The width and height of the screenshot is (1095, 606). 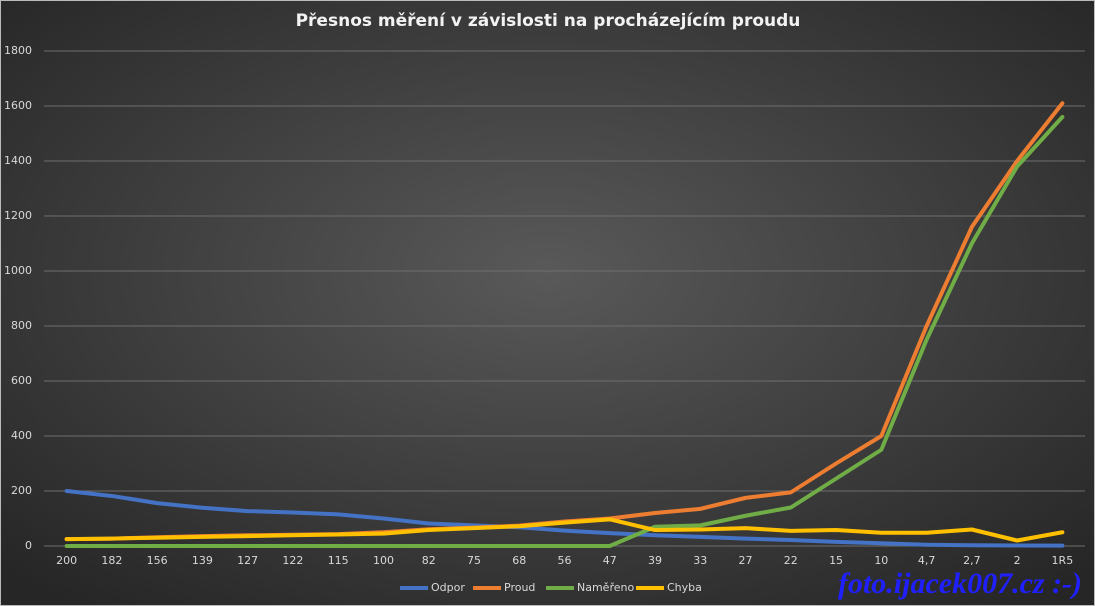 I want to click on x-tick-label: 2, so click(x=1017, y=560).